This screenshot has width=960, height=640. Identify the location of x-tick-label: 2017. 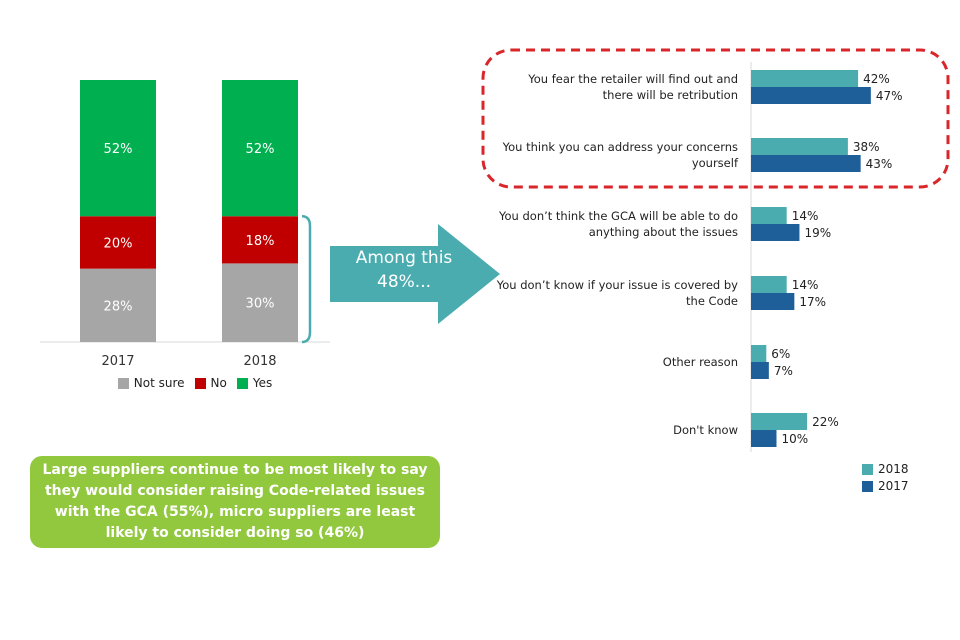
(117, 361).